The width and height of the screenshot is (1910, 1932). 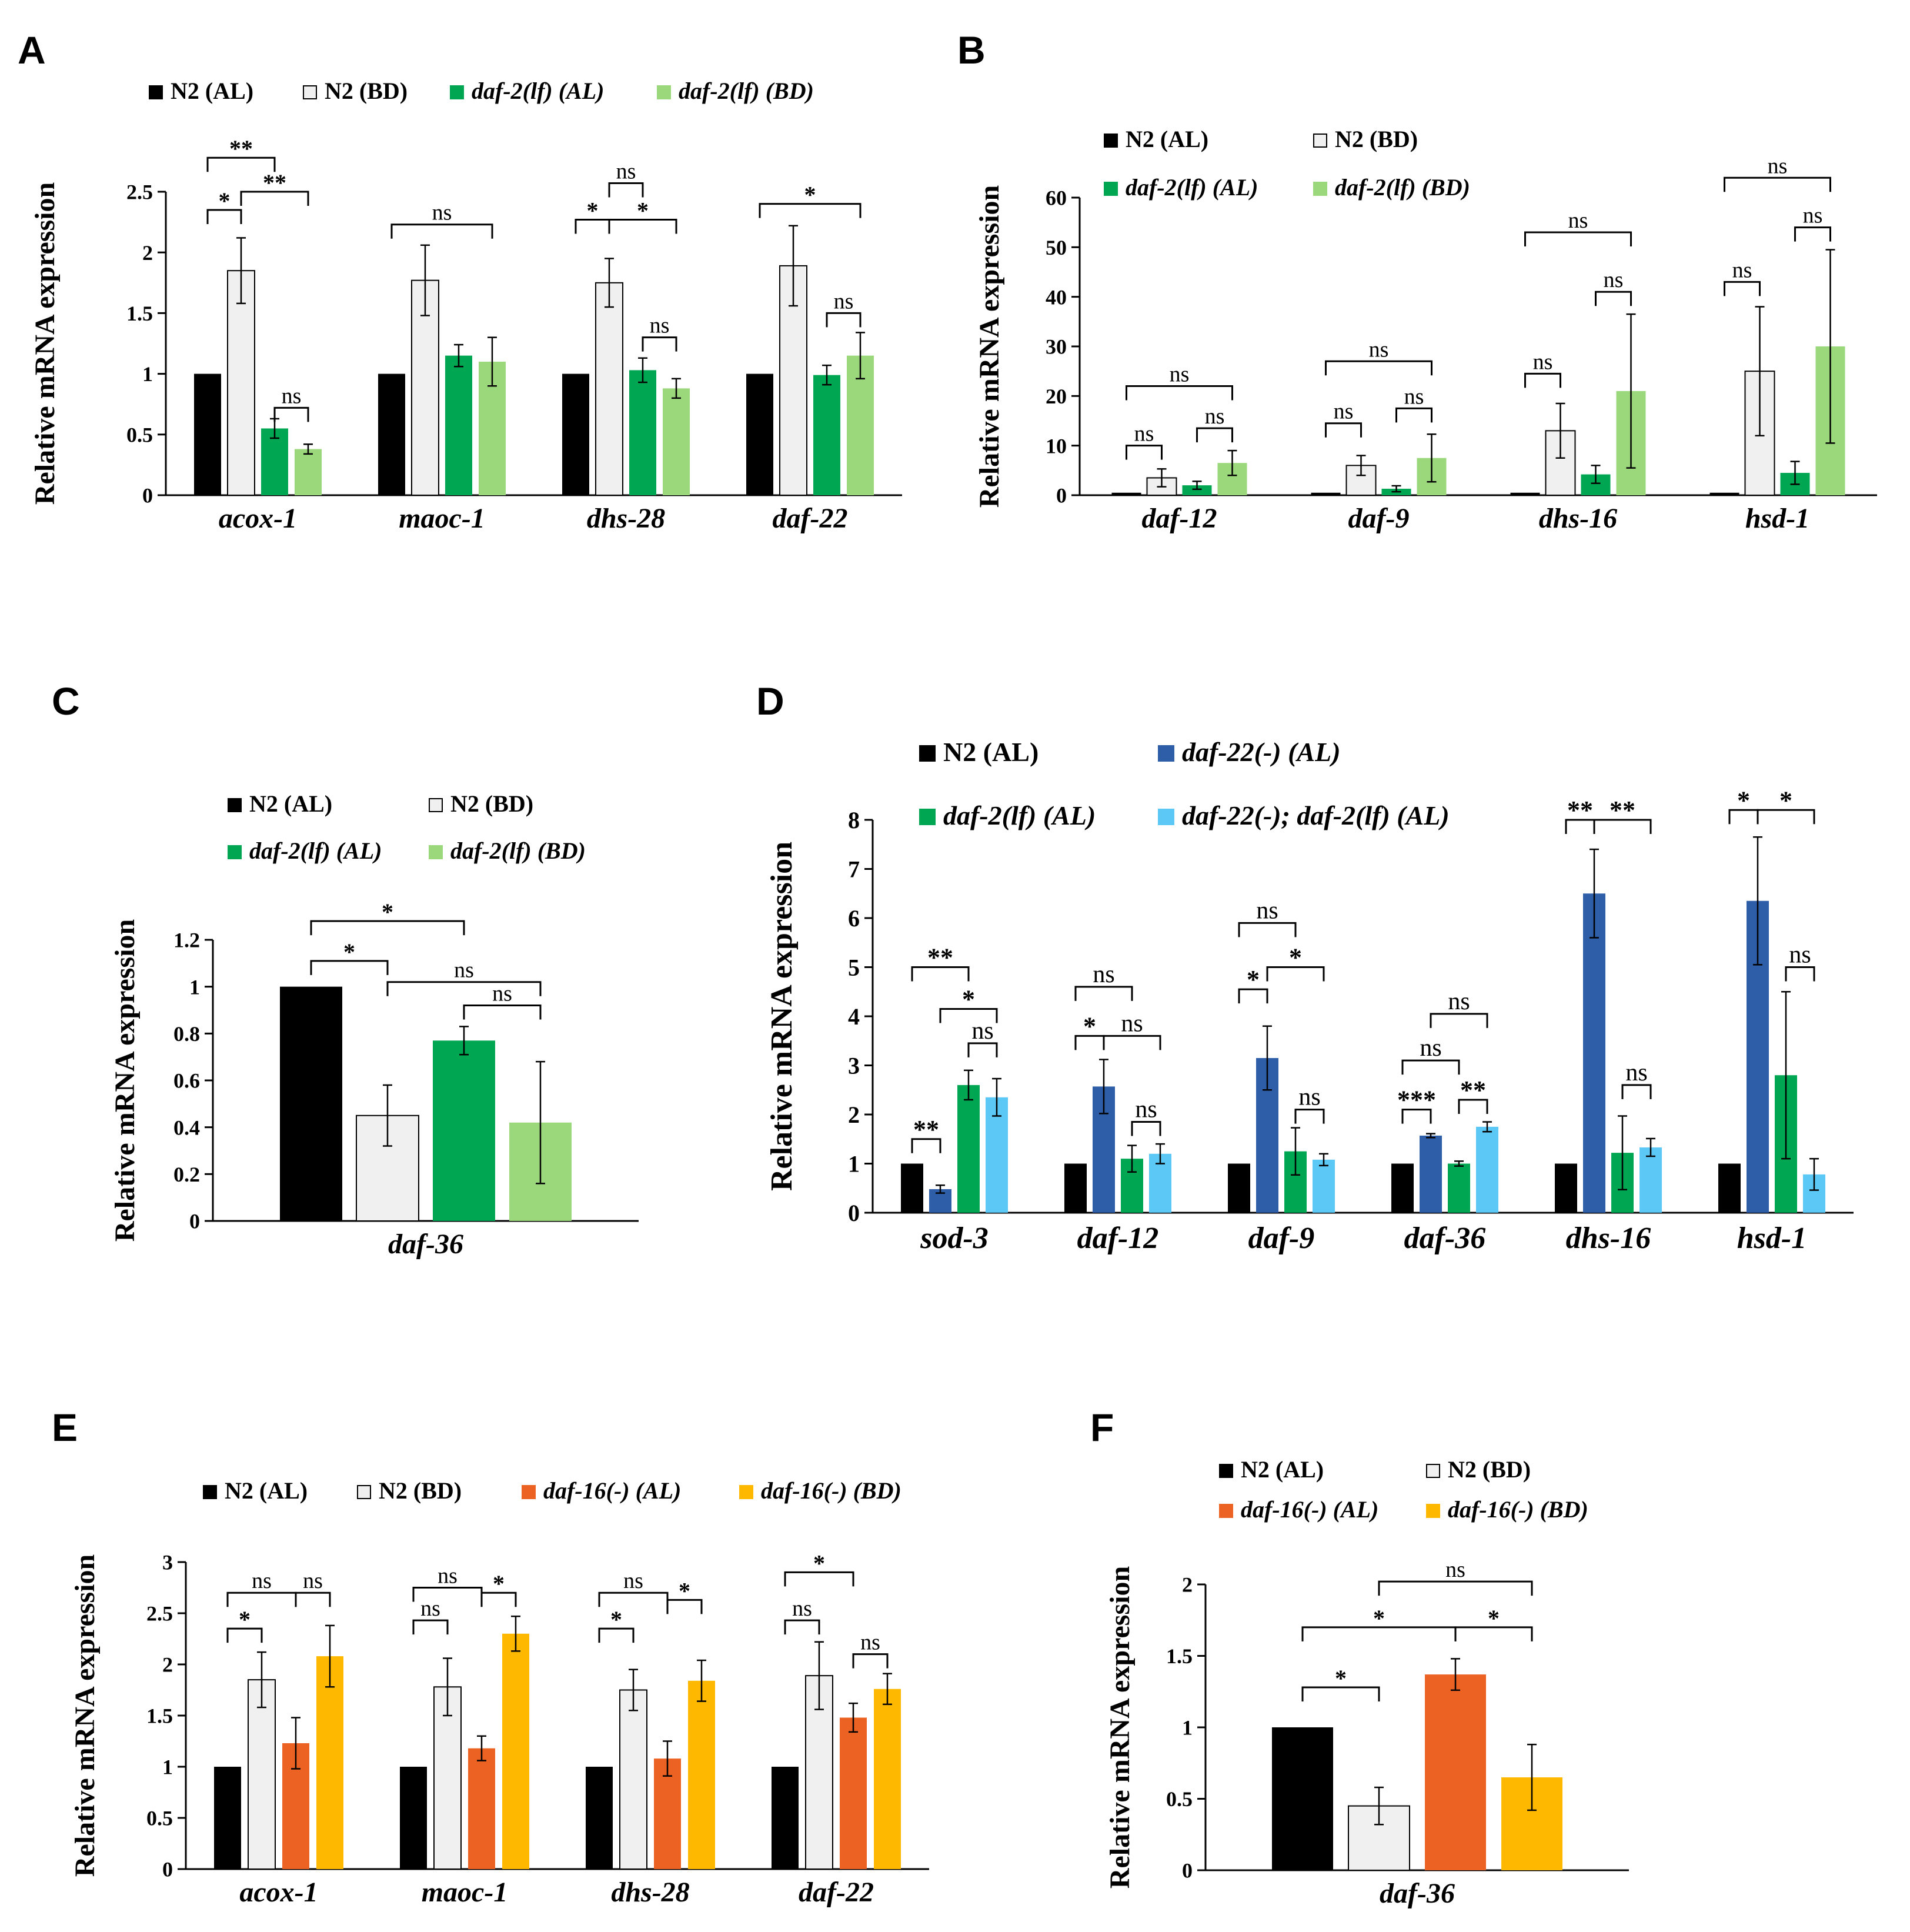 I want to click on e-bar-acox-1-daf-16-bd, so click(x=329, y=1762).